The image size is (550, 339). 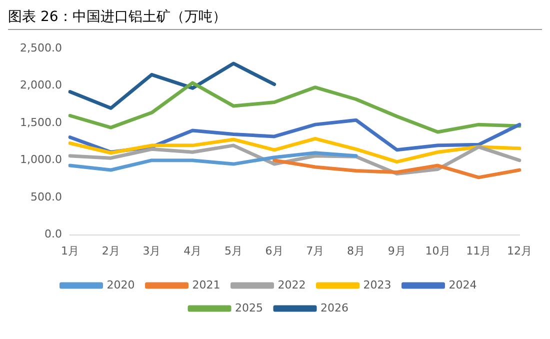 What do you see at coordinates (274, 251) in the screenshot?
I see `x-tick-label: 6月` at bounding box center [274, 251].